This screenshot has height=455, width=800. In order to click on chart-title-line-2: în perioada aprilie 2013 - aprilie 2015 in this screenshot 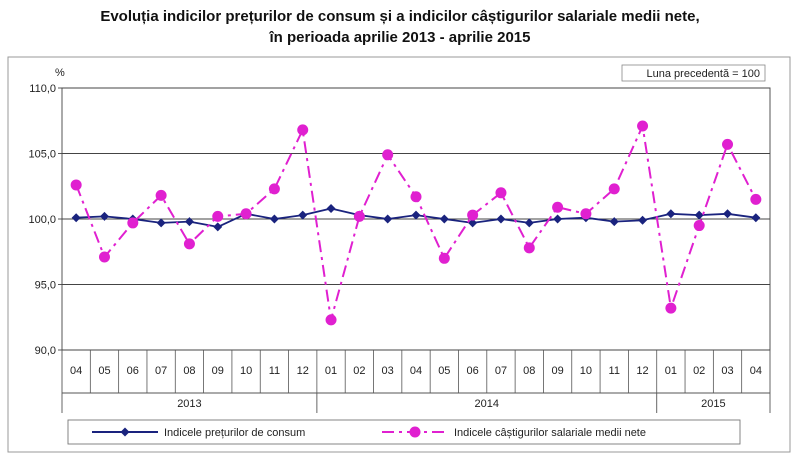, I will do `click(400, 37)`.